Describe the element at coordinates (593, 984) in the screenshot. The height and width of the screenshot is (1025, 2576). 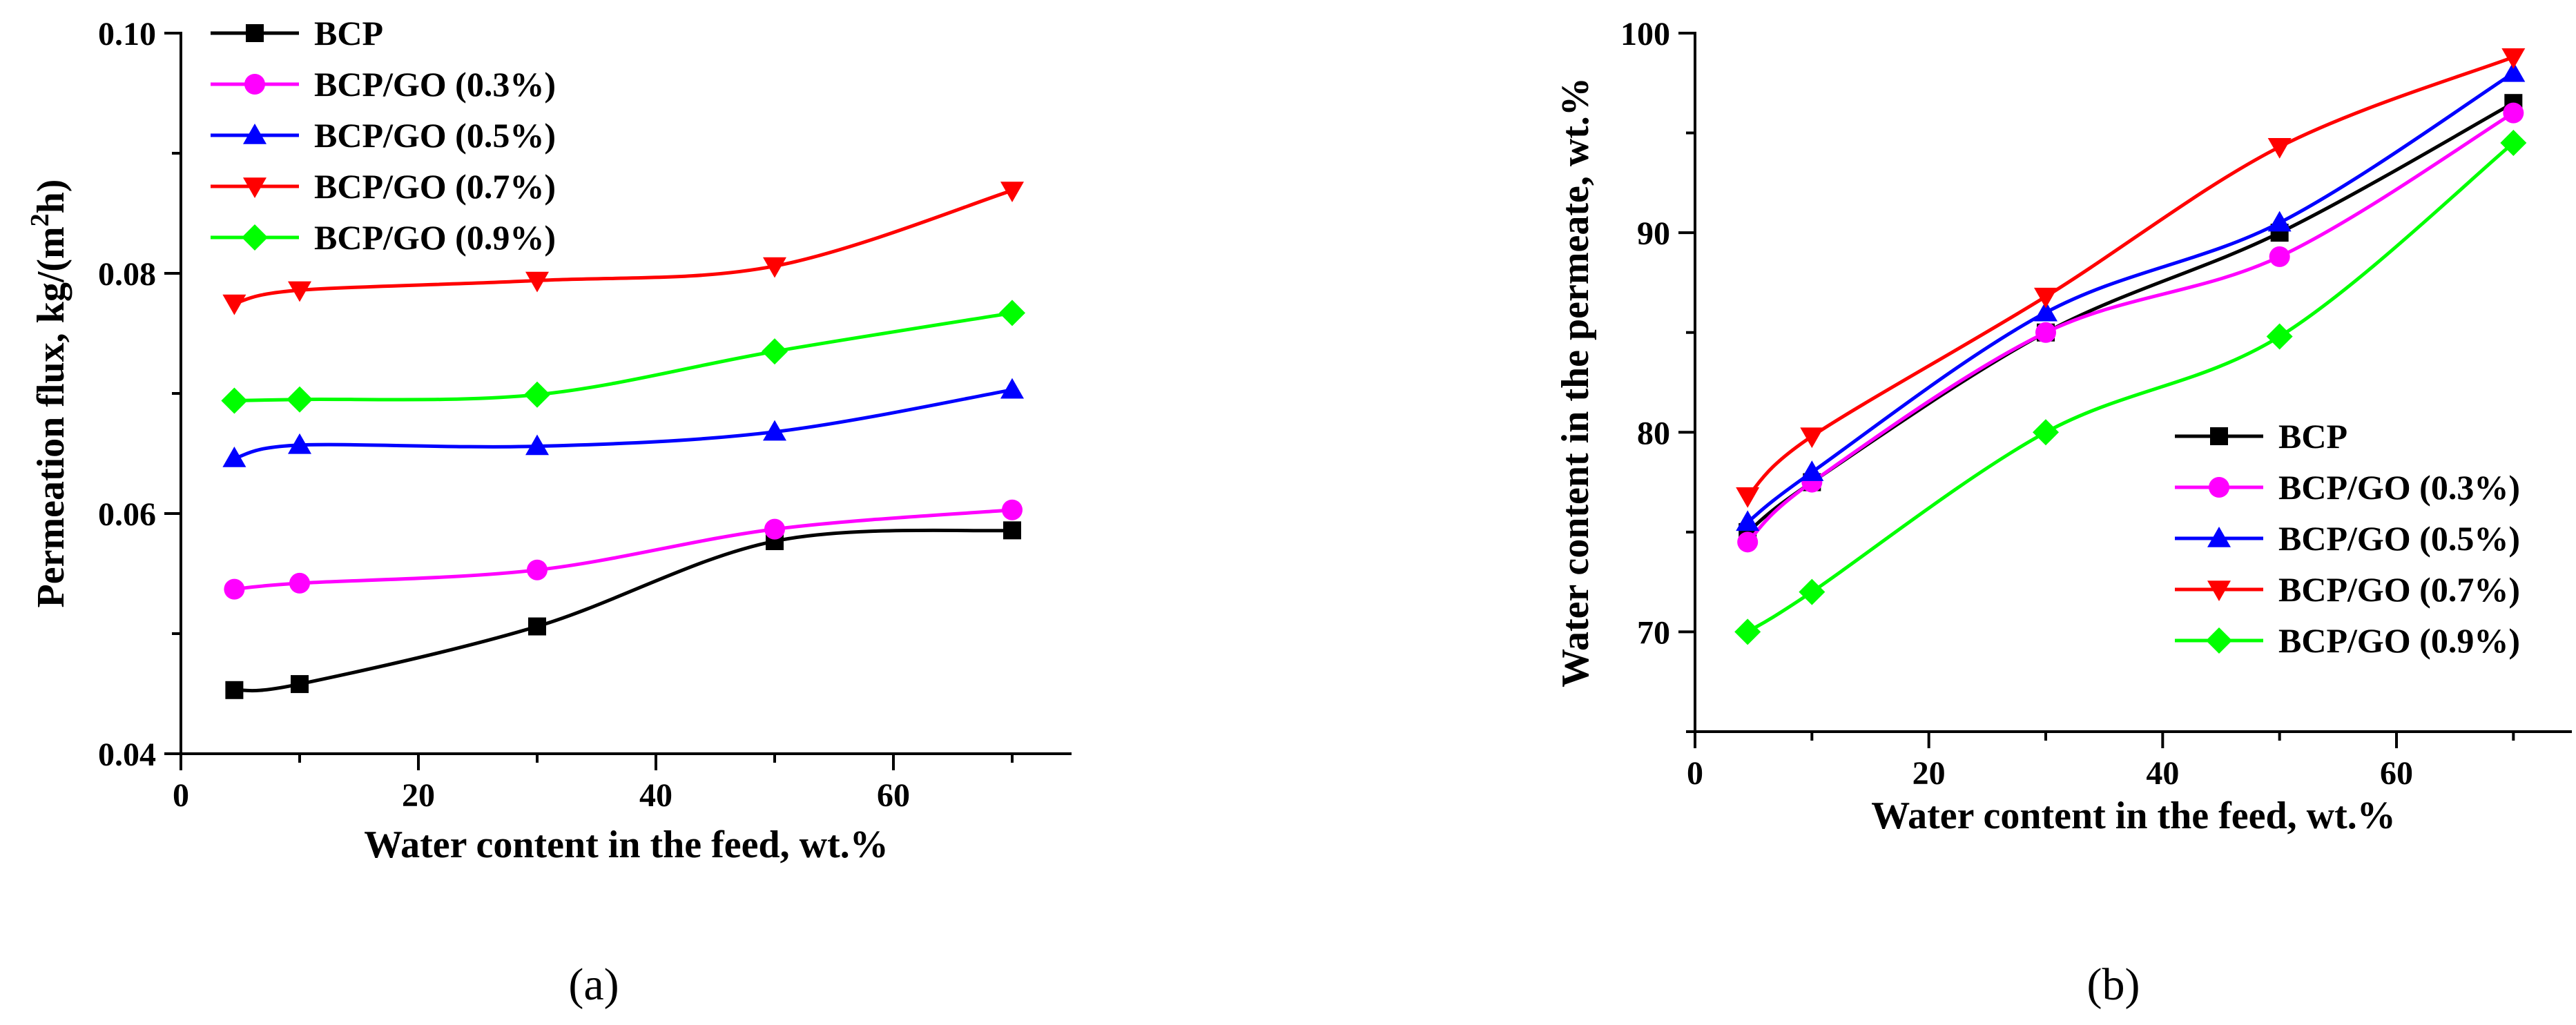
I see `panel-label: (a)` at that location.